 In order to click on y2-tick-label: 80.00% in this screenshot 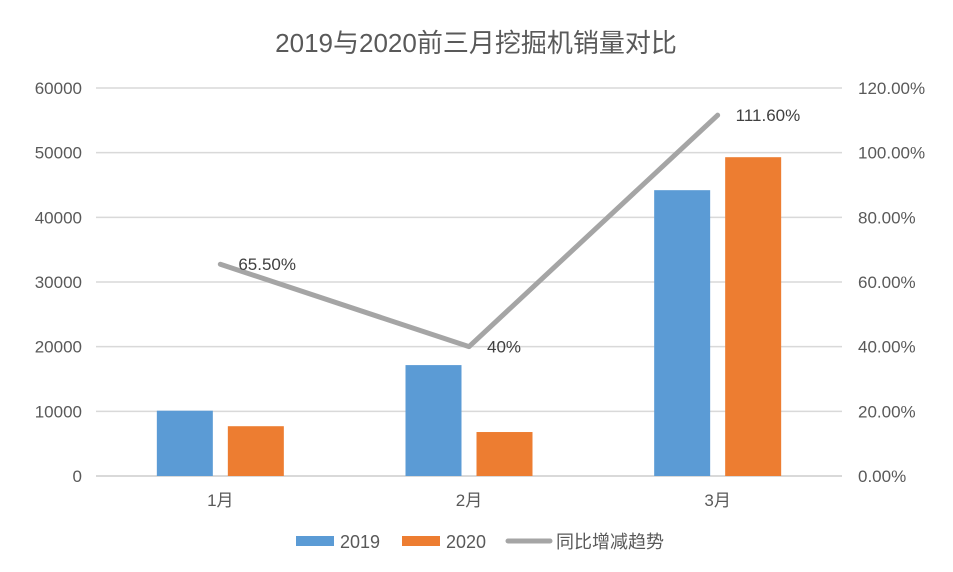, I will do `click(887, 217)`.